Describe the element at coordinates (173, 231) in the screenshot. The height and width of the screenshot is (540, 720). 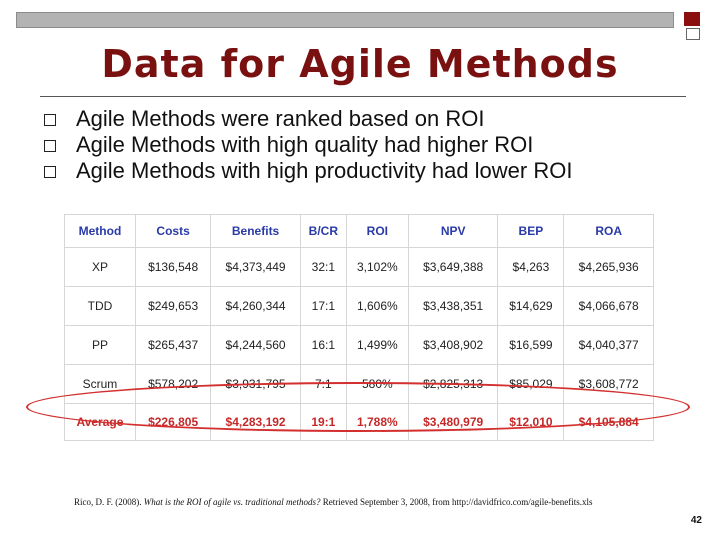
I see `header-costs: Costs` at that location.